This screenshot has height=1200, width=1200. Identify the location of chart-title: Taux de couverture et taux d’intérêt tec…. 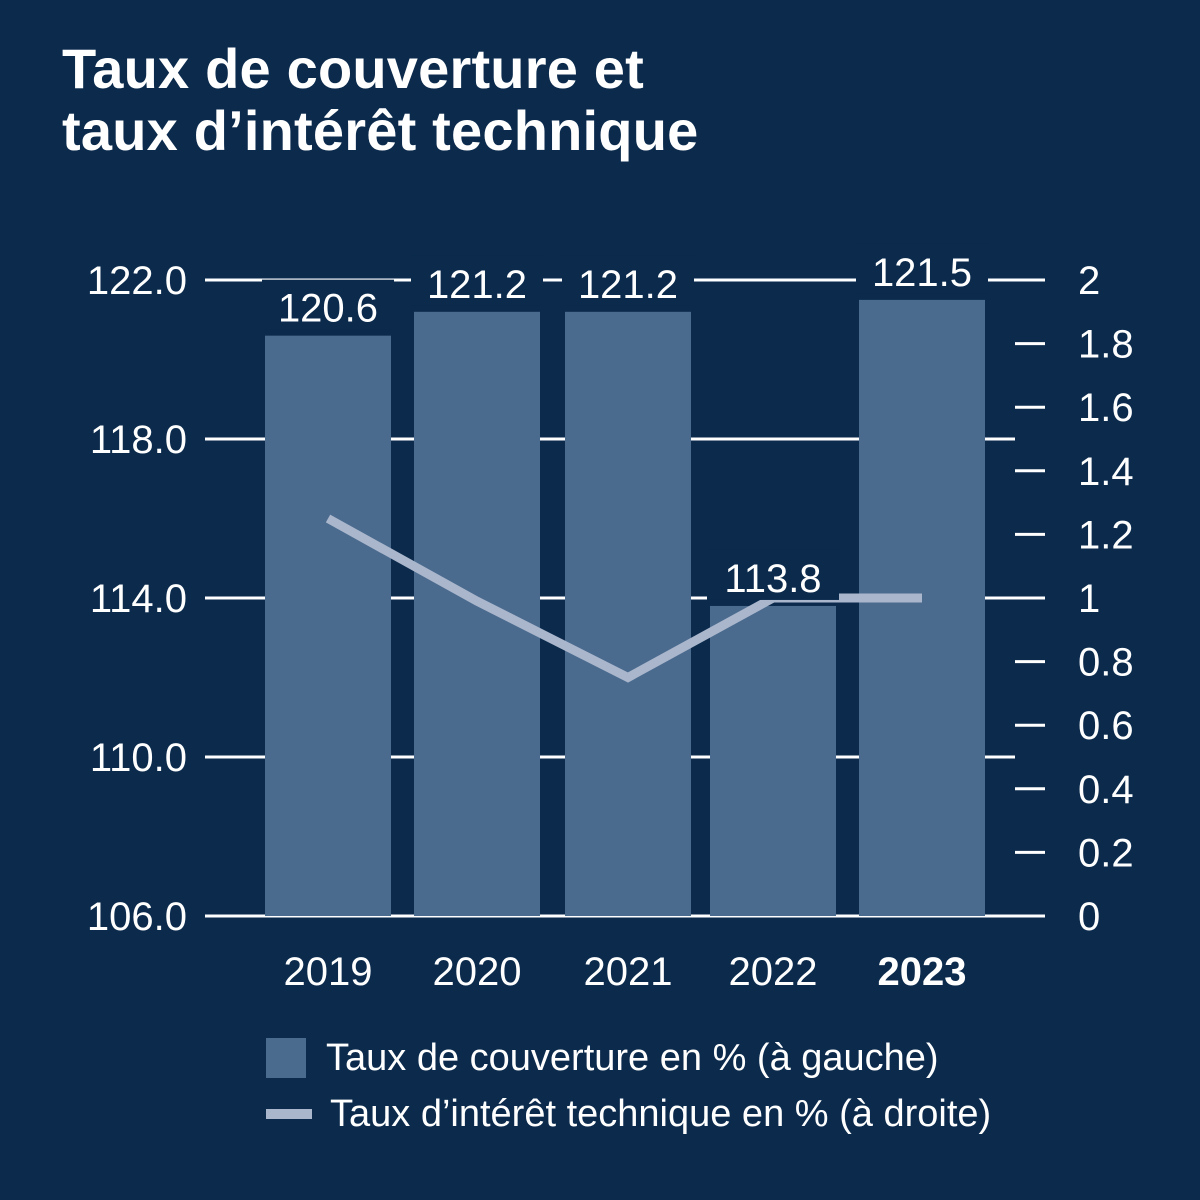
(380, 100).